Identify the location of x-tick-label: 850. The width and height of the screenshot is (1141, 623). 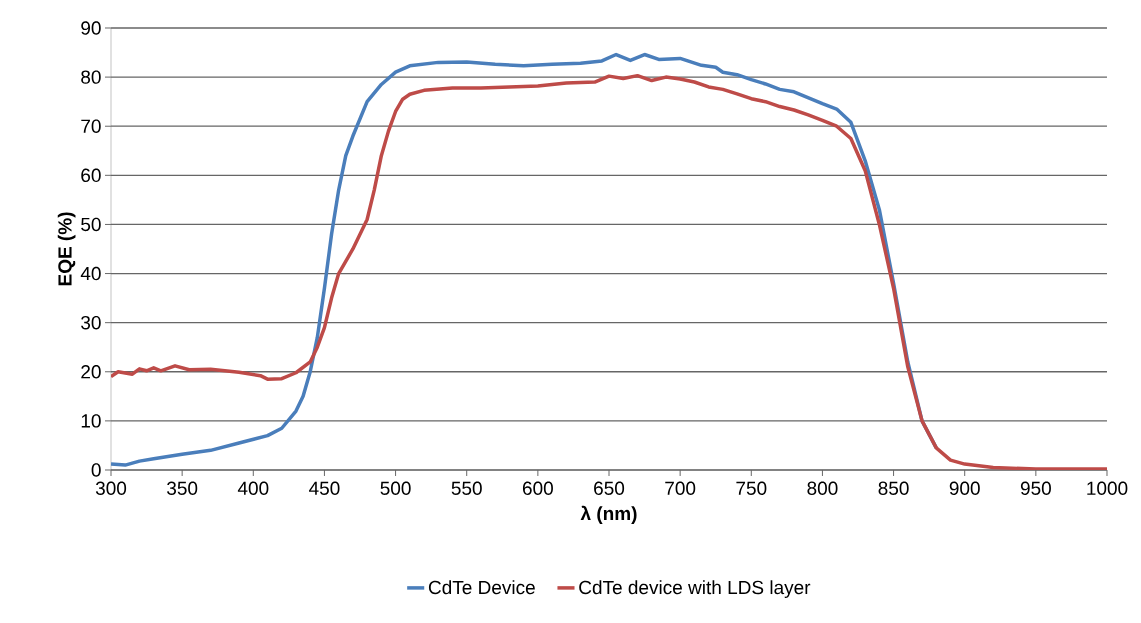
(893, 488).